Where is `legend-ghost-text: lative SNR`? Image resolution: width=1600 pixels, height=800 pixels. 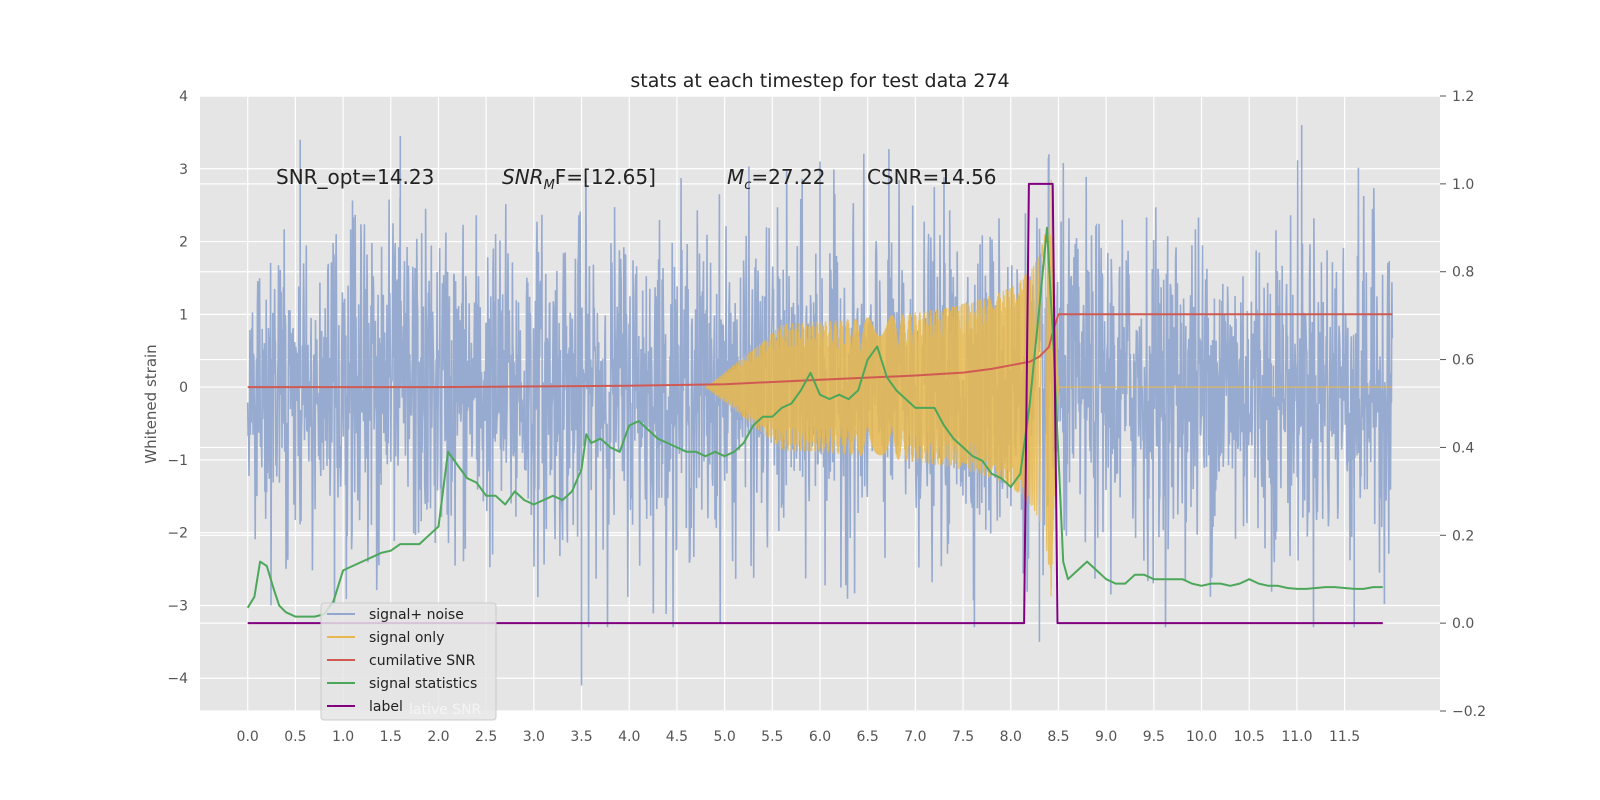
legend-ghost-text: lative SNR is located at coordinates (445, 710).